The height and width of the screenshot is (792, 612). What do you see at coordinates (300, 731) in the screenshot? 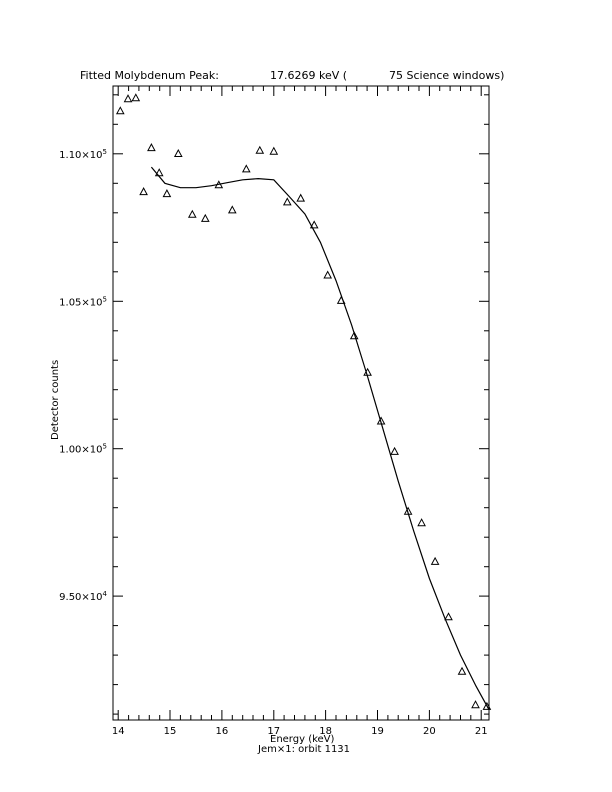
I see `x-tick-labels: 14 15 16 17 18 19 20 21` at bounding box center [300, 731].